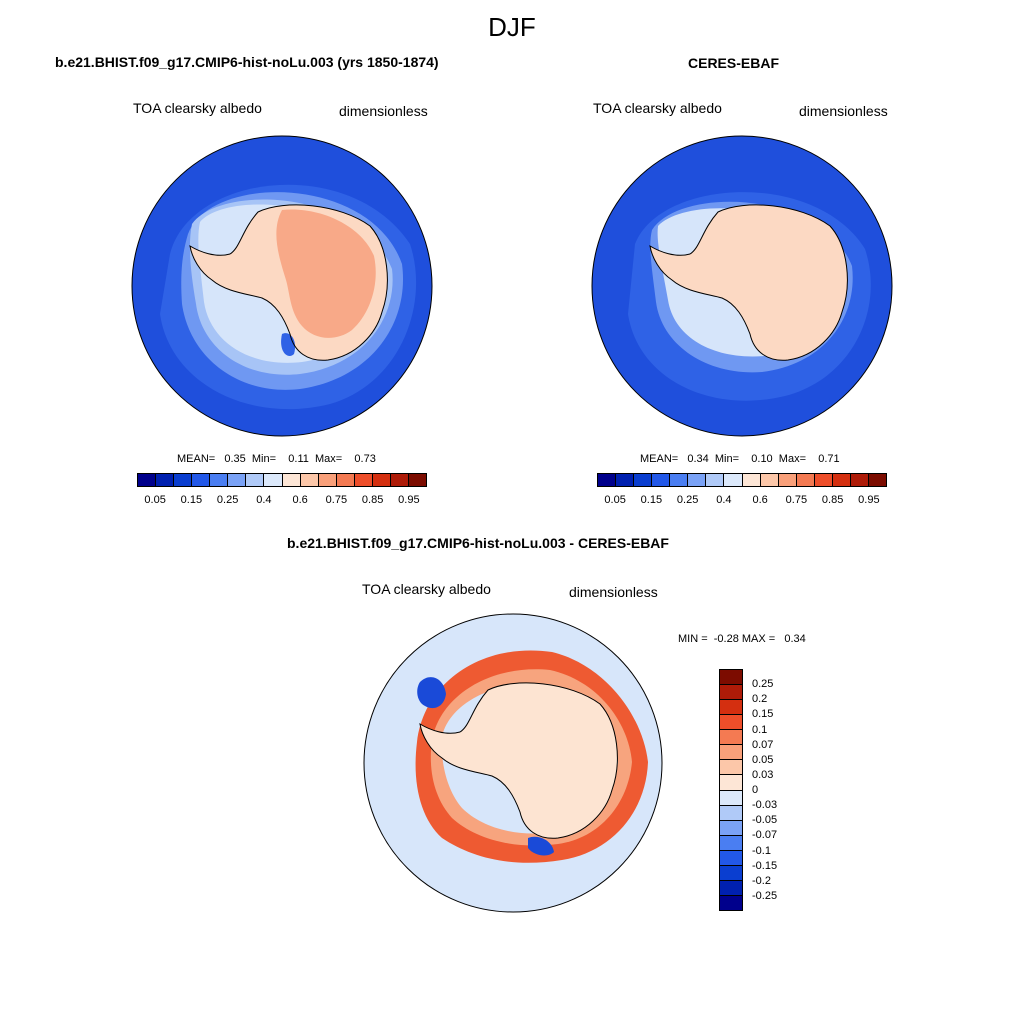  Describe the element at coordinates (765, 895) in the screenshot. I see `colorbar-tick-label: -0.25` at that location.